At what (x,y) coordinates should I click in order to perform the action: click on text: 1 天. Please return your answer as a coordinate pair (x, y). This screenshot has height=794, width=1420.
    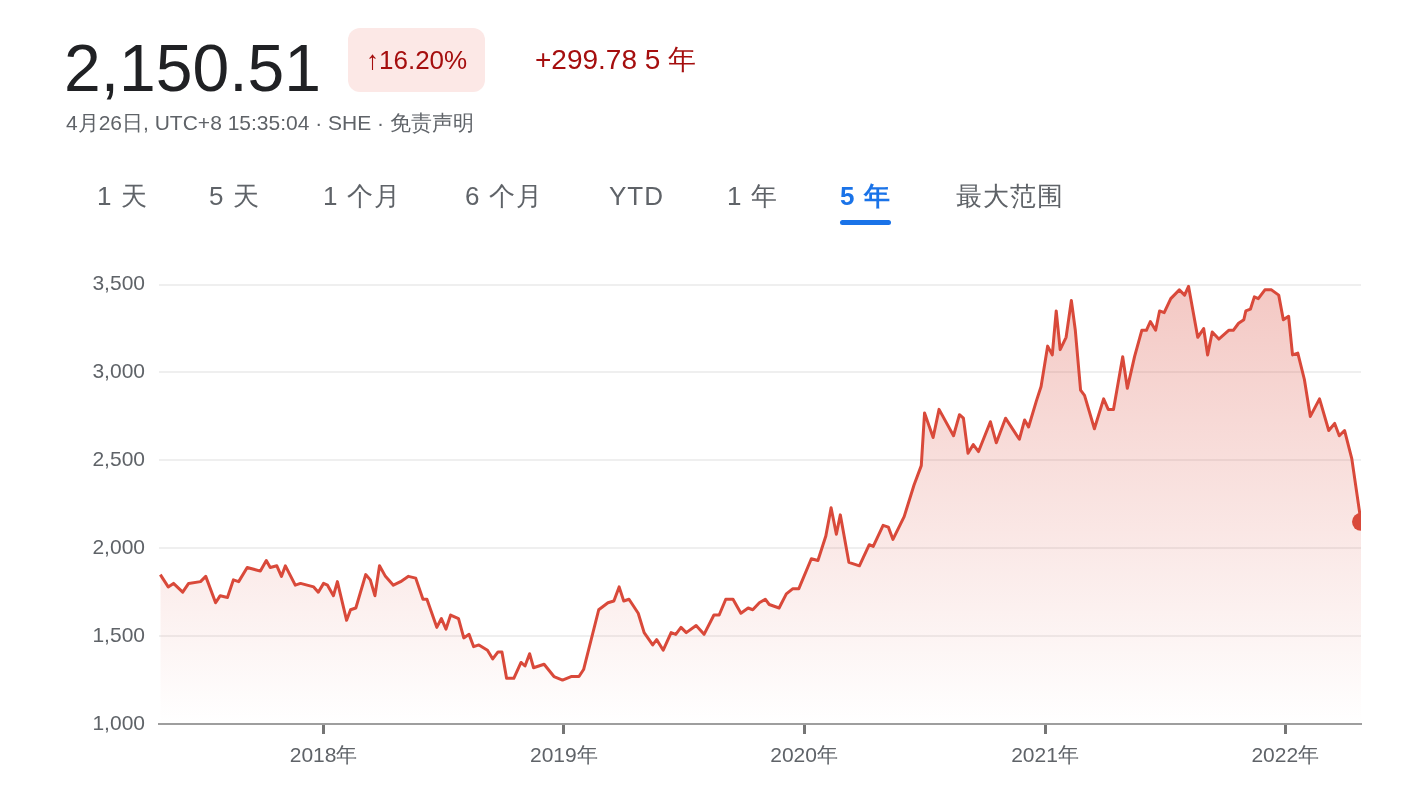
    Looking at the image, I should click on (122, 196).